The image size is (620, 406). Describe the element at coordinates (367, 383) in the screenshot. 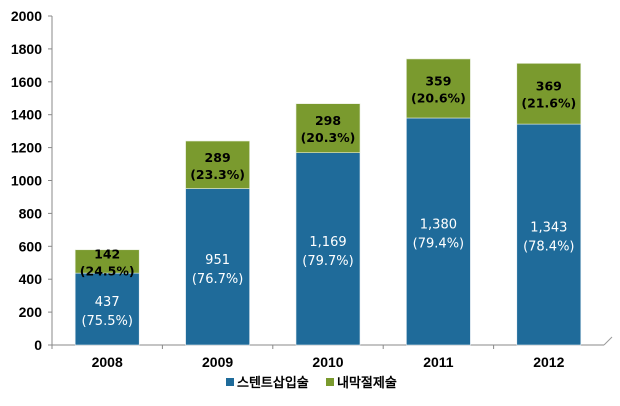

I see `legend-label: 내막절제술` at that location.